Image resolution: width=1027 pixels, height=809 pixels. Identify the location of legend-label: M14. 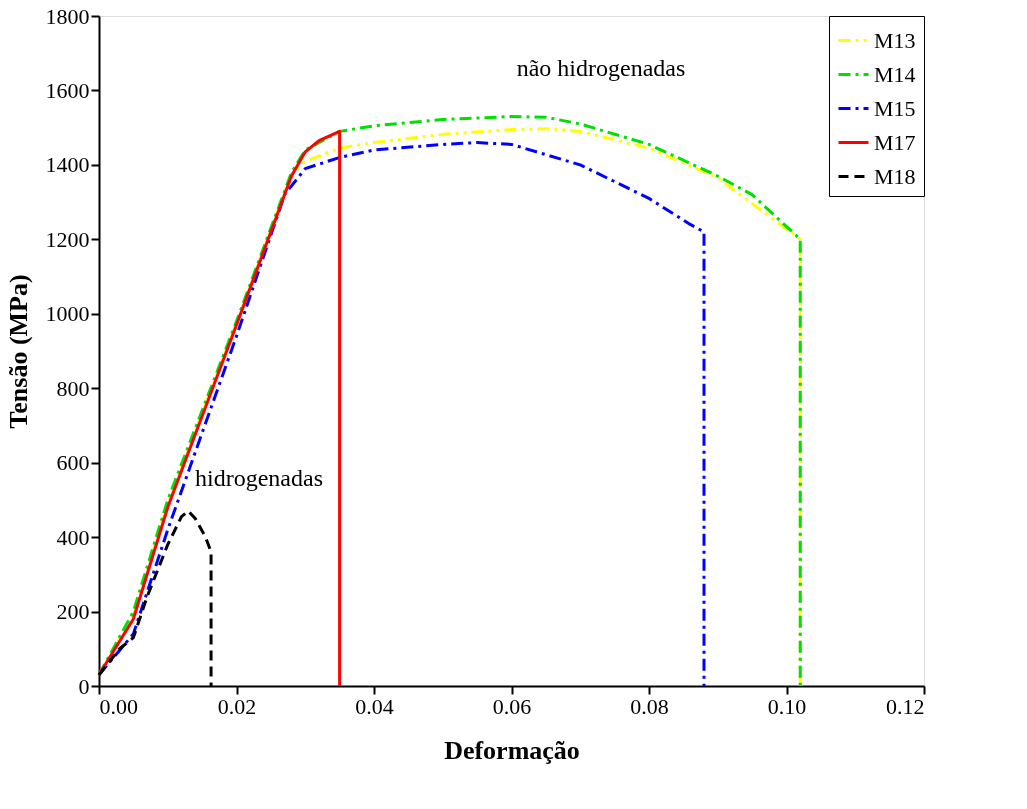
(895, 74).